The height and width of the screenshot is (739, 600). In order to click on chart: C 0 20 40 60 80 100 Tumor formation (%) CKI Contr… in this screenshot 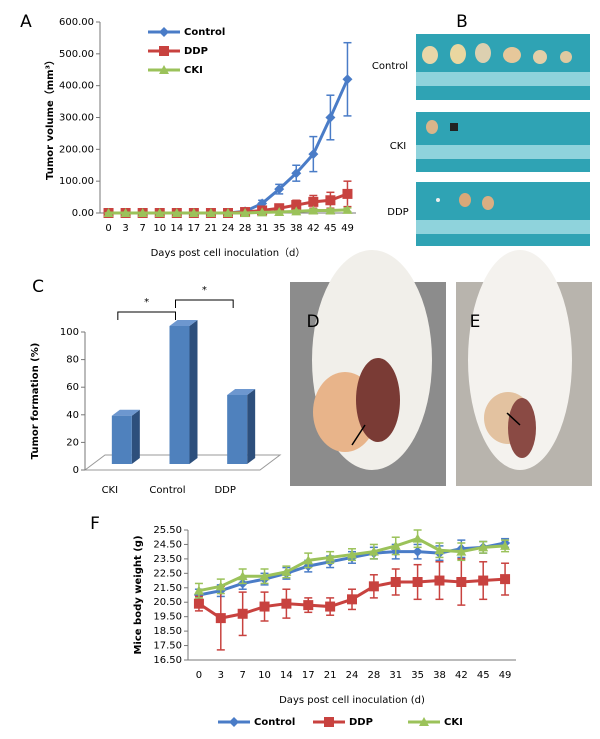, I will do `click(156, 386)`.